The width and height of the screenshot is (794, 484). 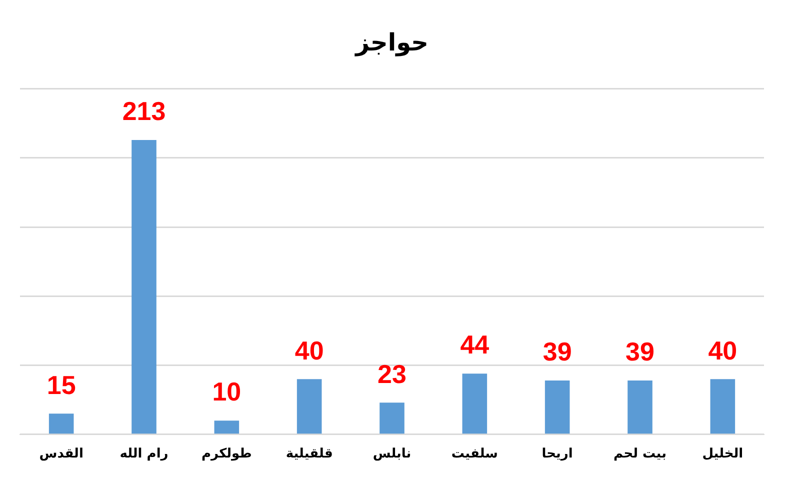 What do you see at coordinates (226, 454) in the screenshot?
I see `x-tick-label: طولكرم` at bounding box center [226, 454].